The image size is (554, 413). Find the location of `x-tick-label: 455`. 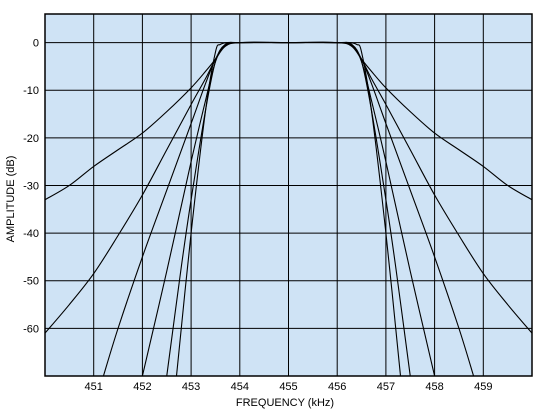

x-tick-label: 455 is located at coordinates (288, 387).